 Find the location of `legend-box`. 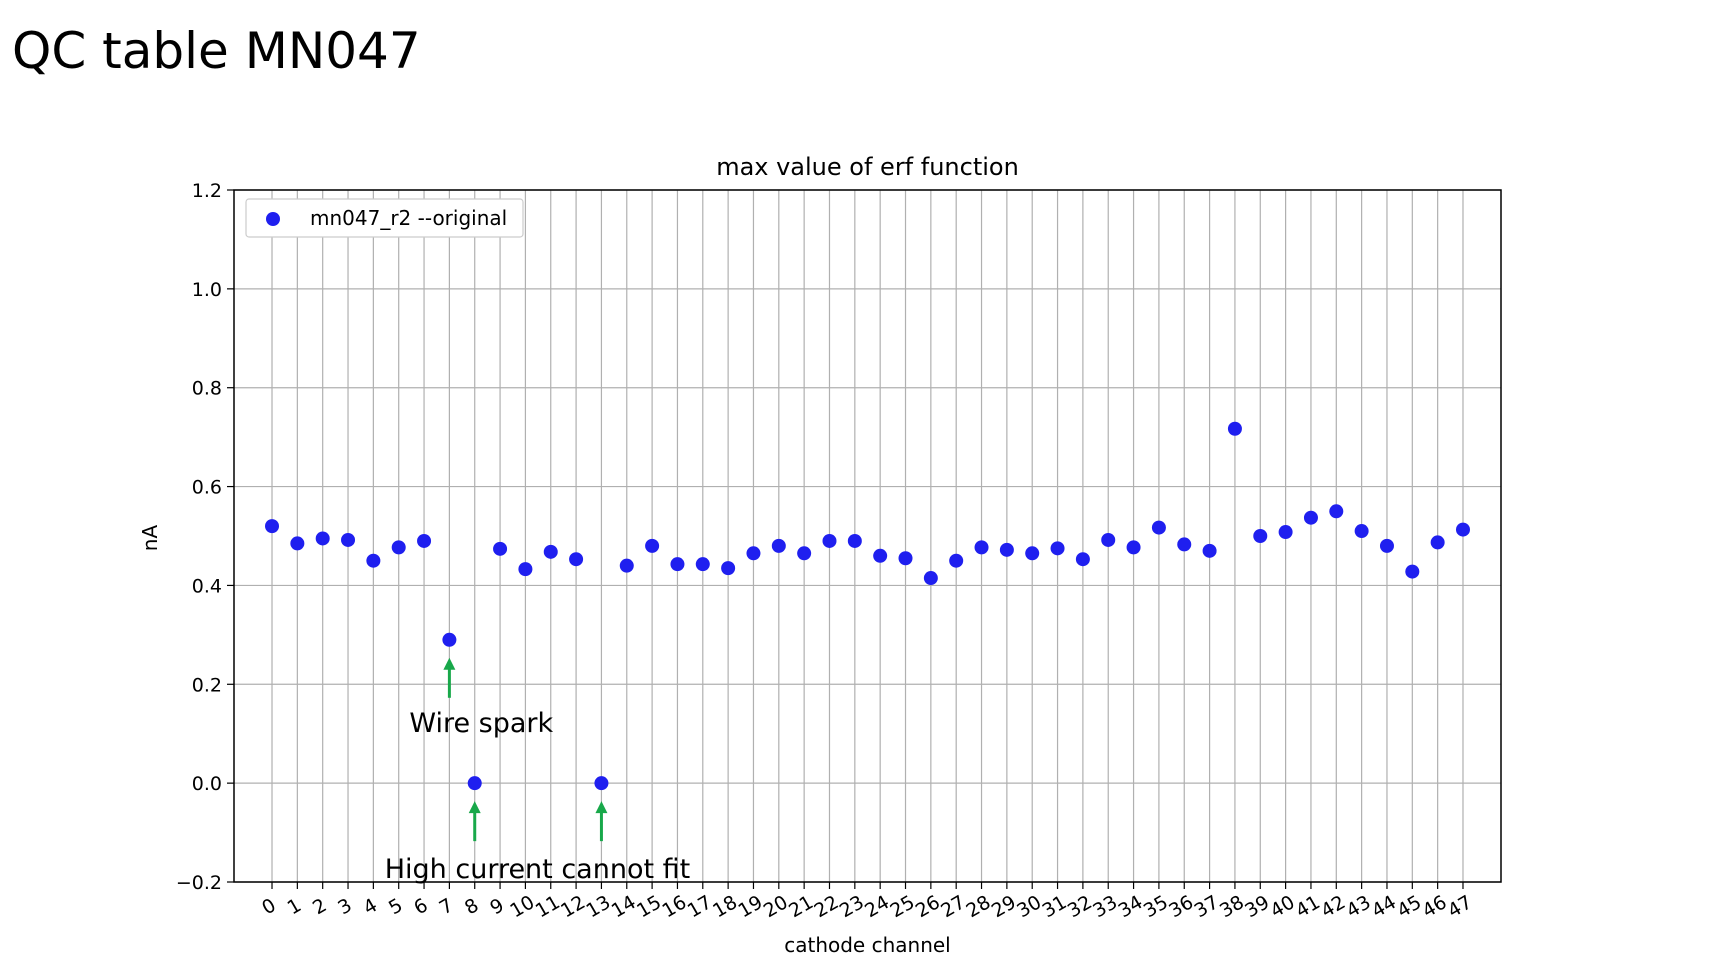

legend-box is located at coordinates (384, 218).